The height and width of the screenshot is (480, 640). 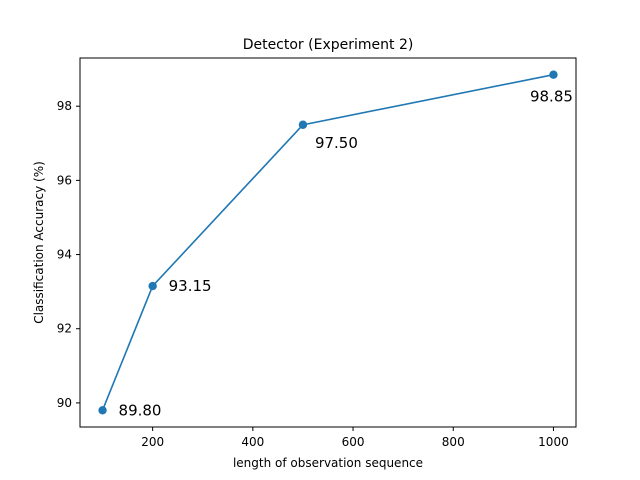 I want to click on x-tick-label: 800, so click(x=453, y=442).